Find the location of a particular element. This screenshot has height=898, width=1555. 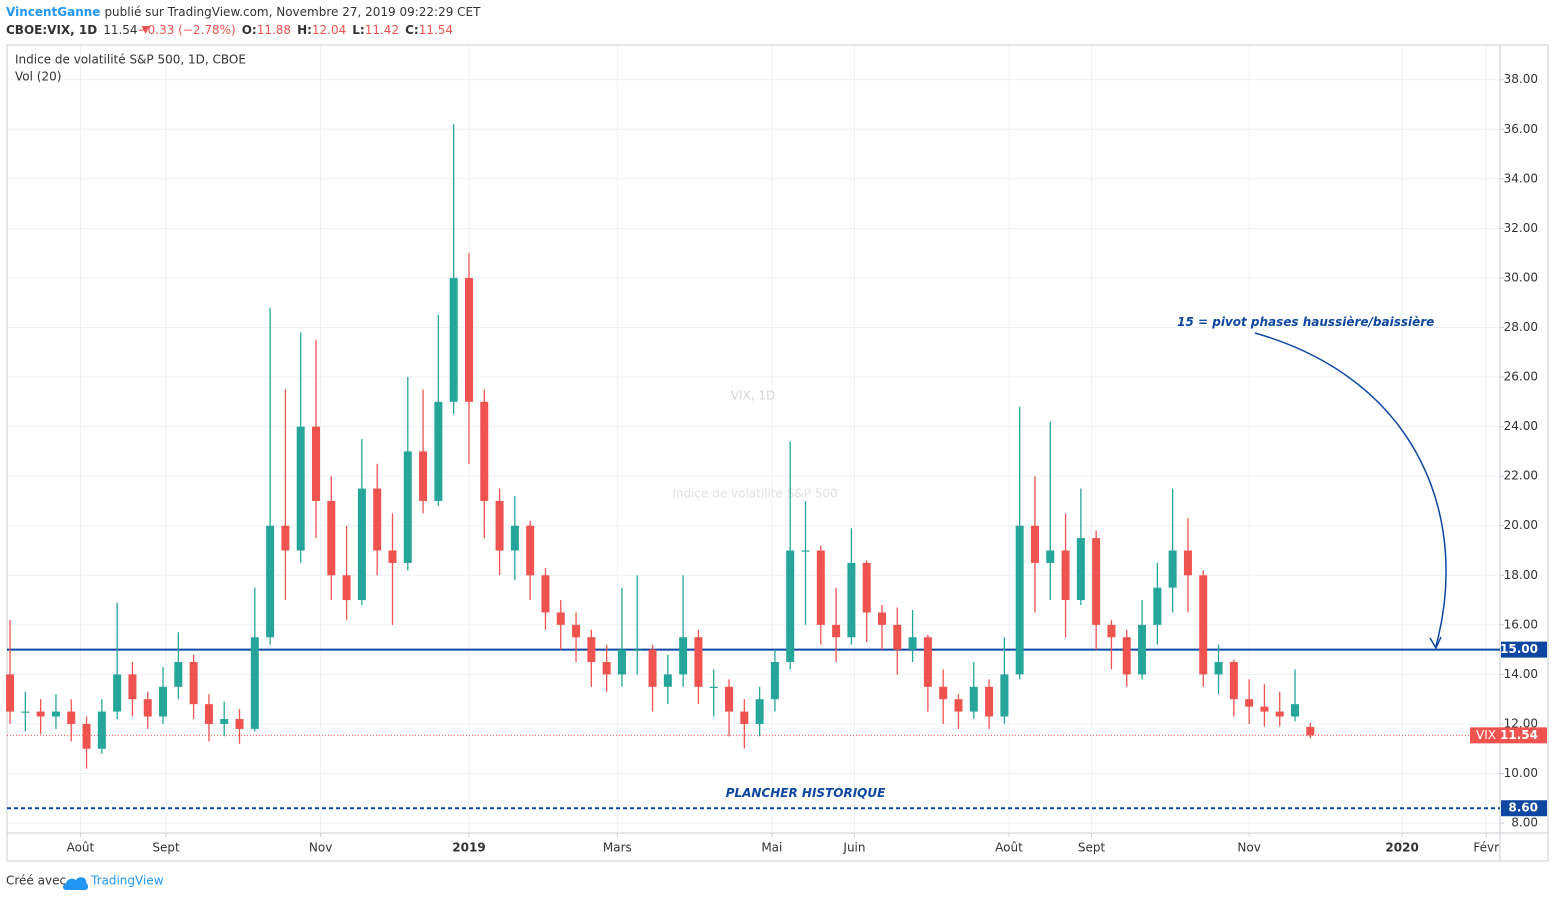

x-tick-label: Mars is located at coordinates (617, 848).